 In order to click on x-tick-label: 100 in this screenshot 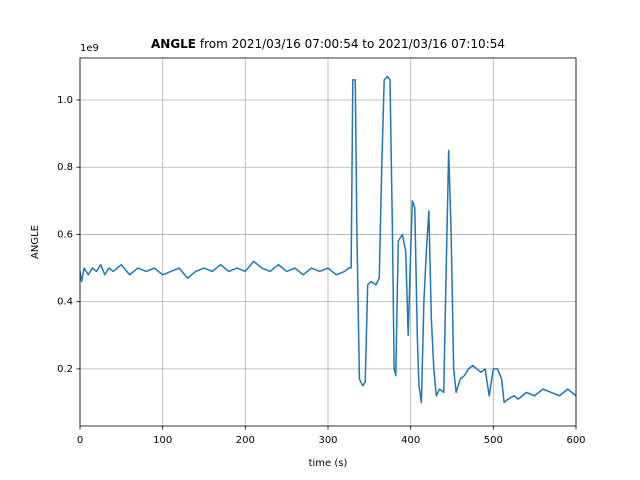, I will do `click(162, 440)`.